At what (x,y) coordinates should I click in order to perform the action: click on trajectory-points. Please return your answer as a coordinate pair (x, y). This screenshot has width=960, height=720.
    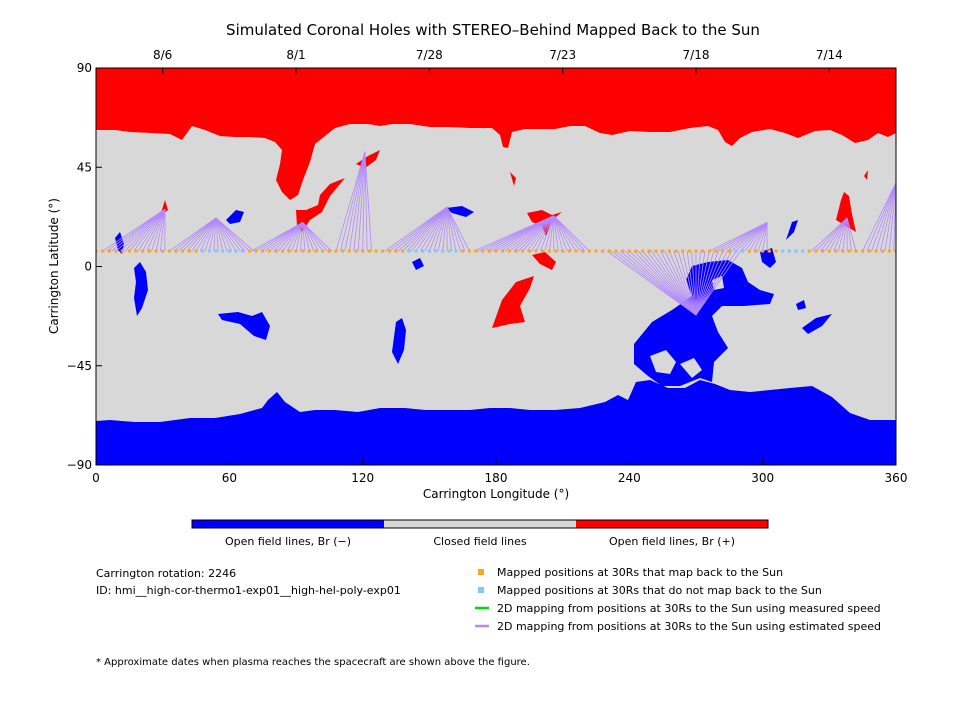
    Looking at the image, I should click on (496, 251).